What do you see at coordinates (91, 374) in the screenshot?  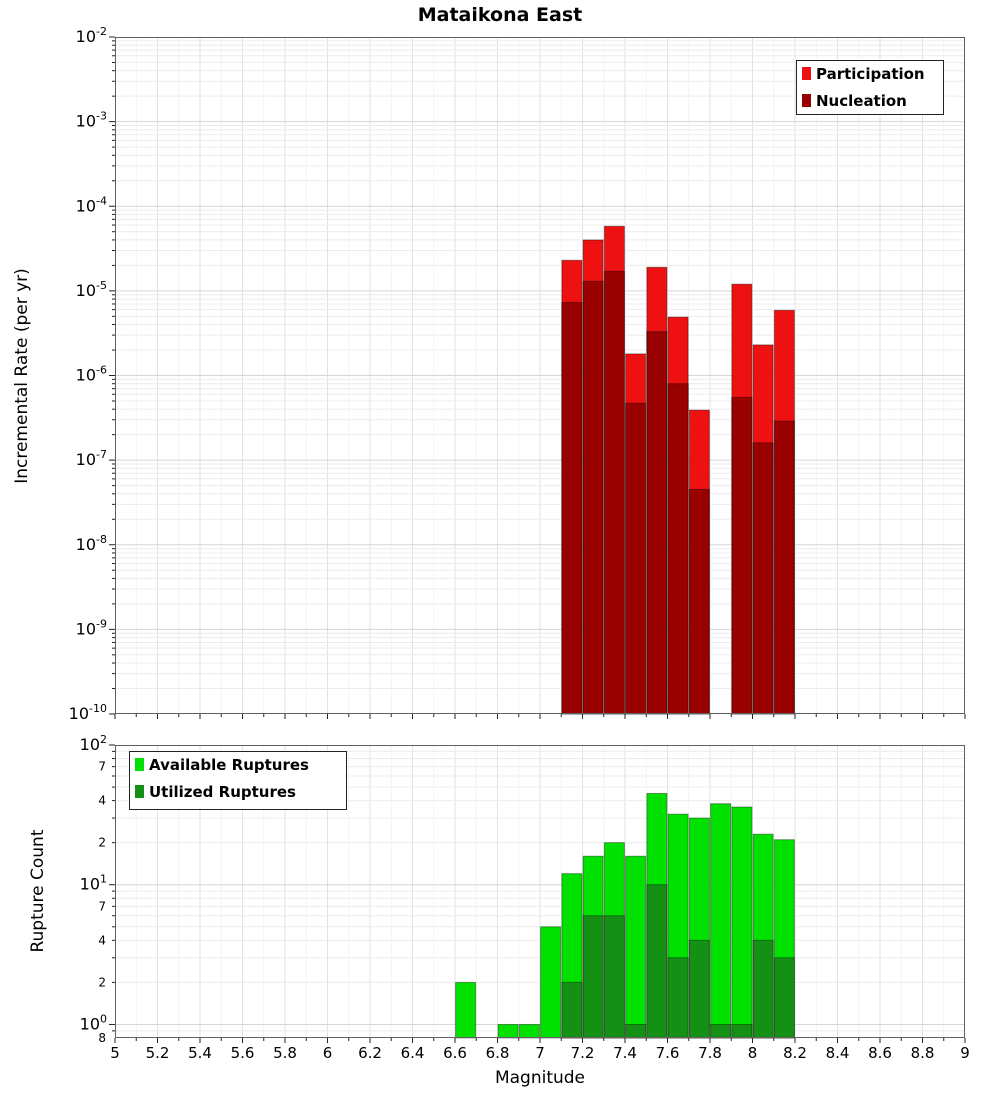 I see `y-tick-label: 10⁻⁶` at bounding box center [91, 374].